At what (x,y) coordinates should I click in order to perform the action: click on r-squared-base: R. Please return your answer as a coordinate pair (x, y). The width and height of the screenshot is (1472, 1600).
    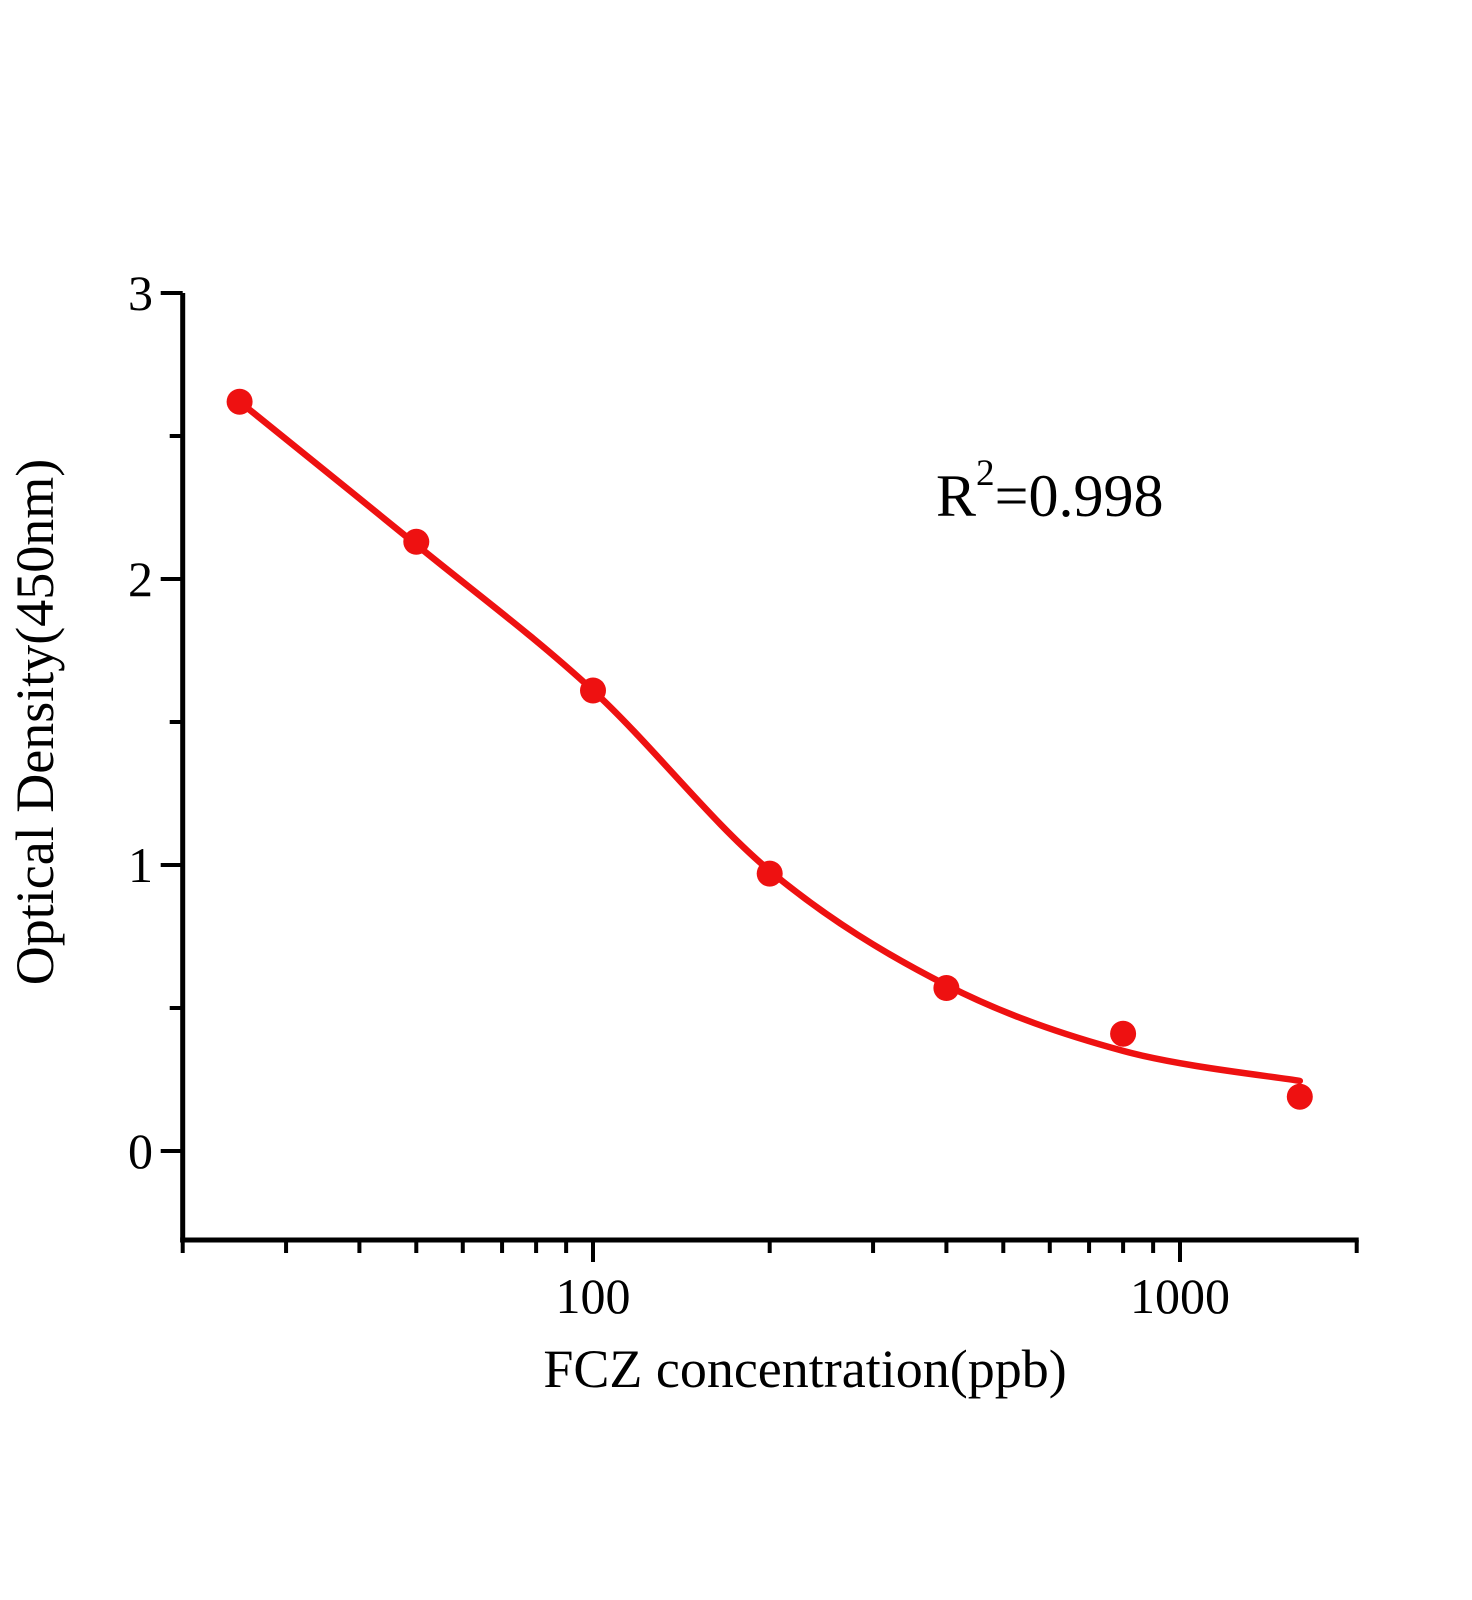
    Looking at the image, I should click on (956, 496).